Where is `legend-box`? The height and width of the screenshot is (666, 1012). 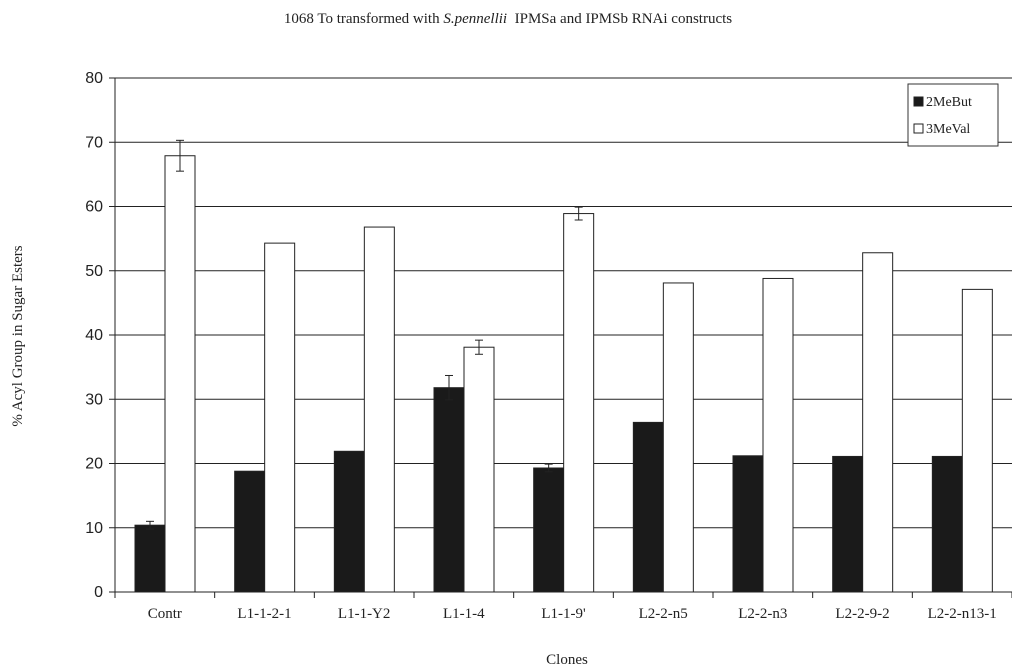 legend-box is located at coordinates (953, 115).